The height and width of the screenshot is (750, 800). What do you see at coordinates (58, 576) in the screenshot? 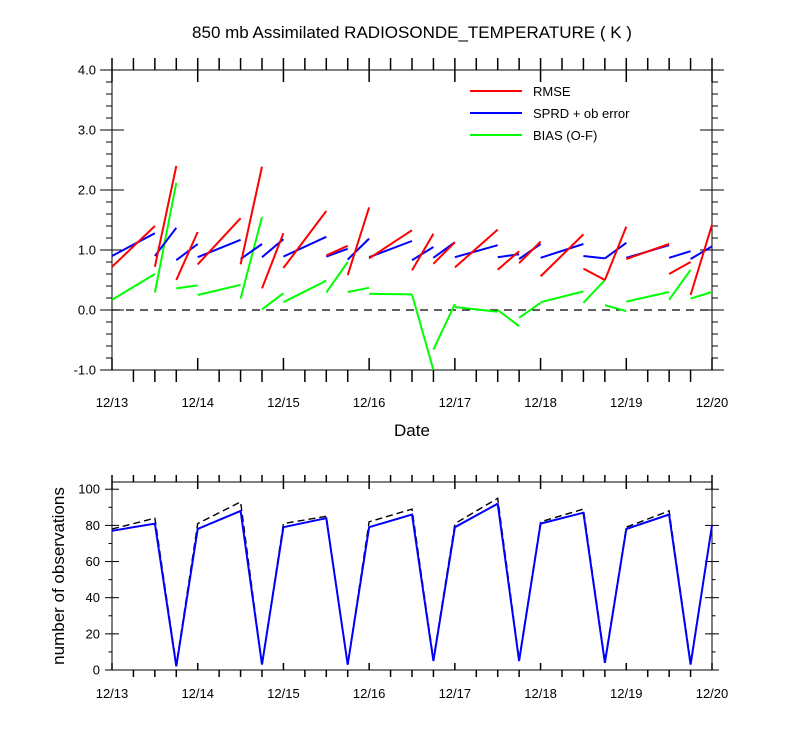
I see `y-axis-title: number of observations` at bounding box center [58, 576].